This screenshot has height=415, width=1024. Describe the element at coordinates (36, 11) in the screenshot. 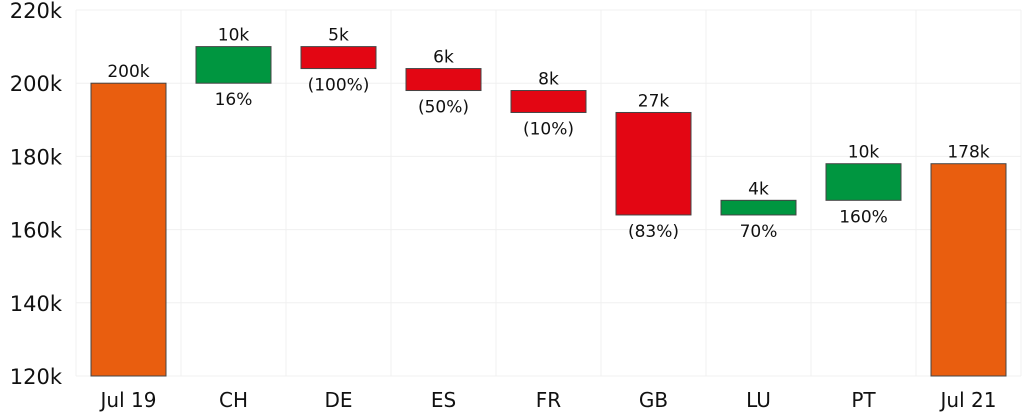

I see `y-tick-label: 220k` at that location.